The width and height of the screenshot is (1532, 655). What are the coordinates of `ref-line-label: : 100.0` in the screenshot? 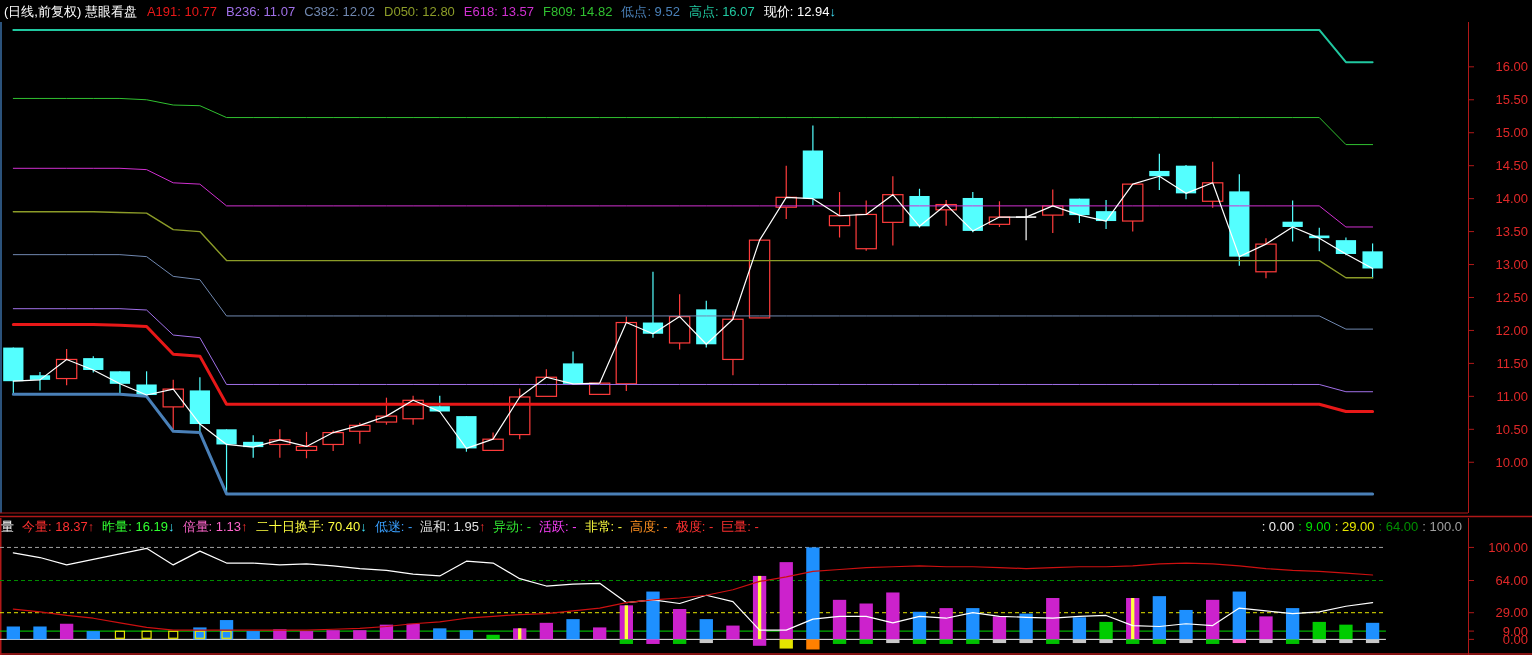 It's located at (1442, 526).